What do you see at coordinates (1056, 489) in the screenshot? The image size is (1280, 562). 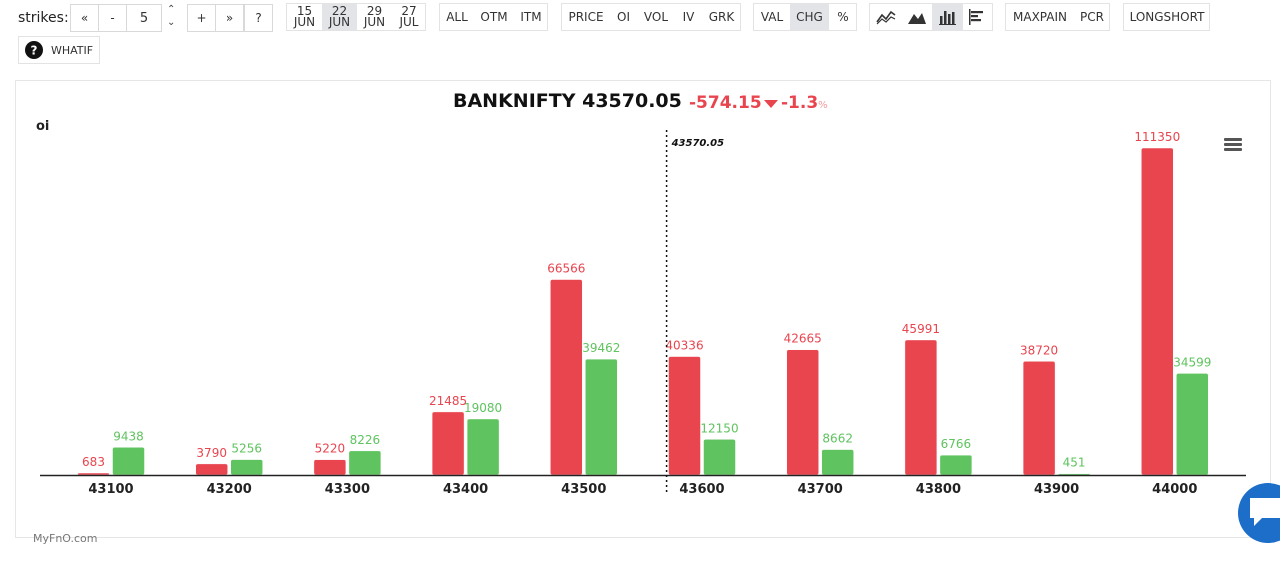 I see `x-tick-label-43900: 43900` at bounding box center [1056, 489].